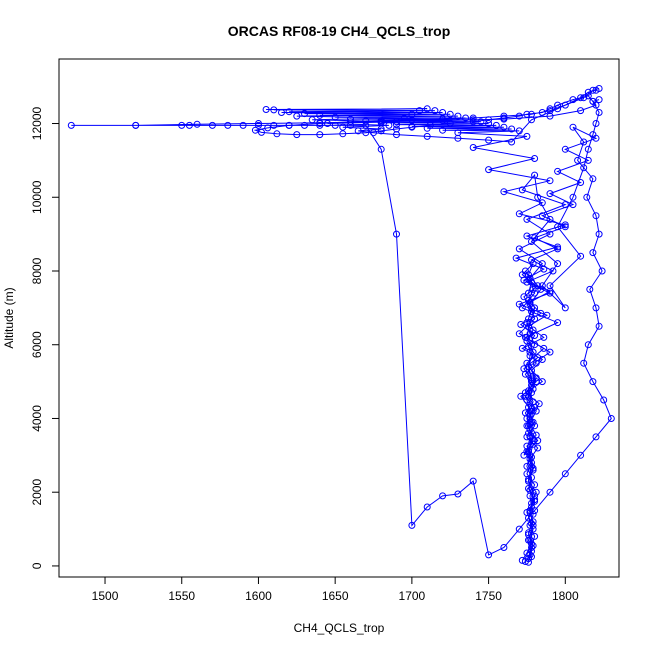 The width and height of the screenshot is (650, 650). Describe the element at coordinates (181, 596) in the screenshot. I see `x-tick-label: 1550` at that location.